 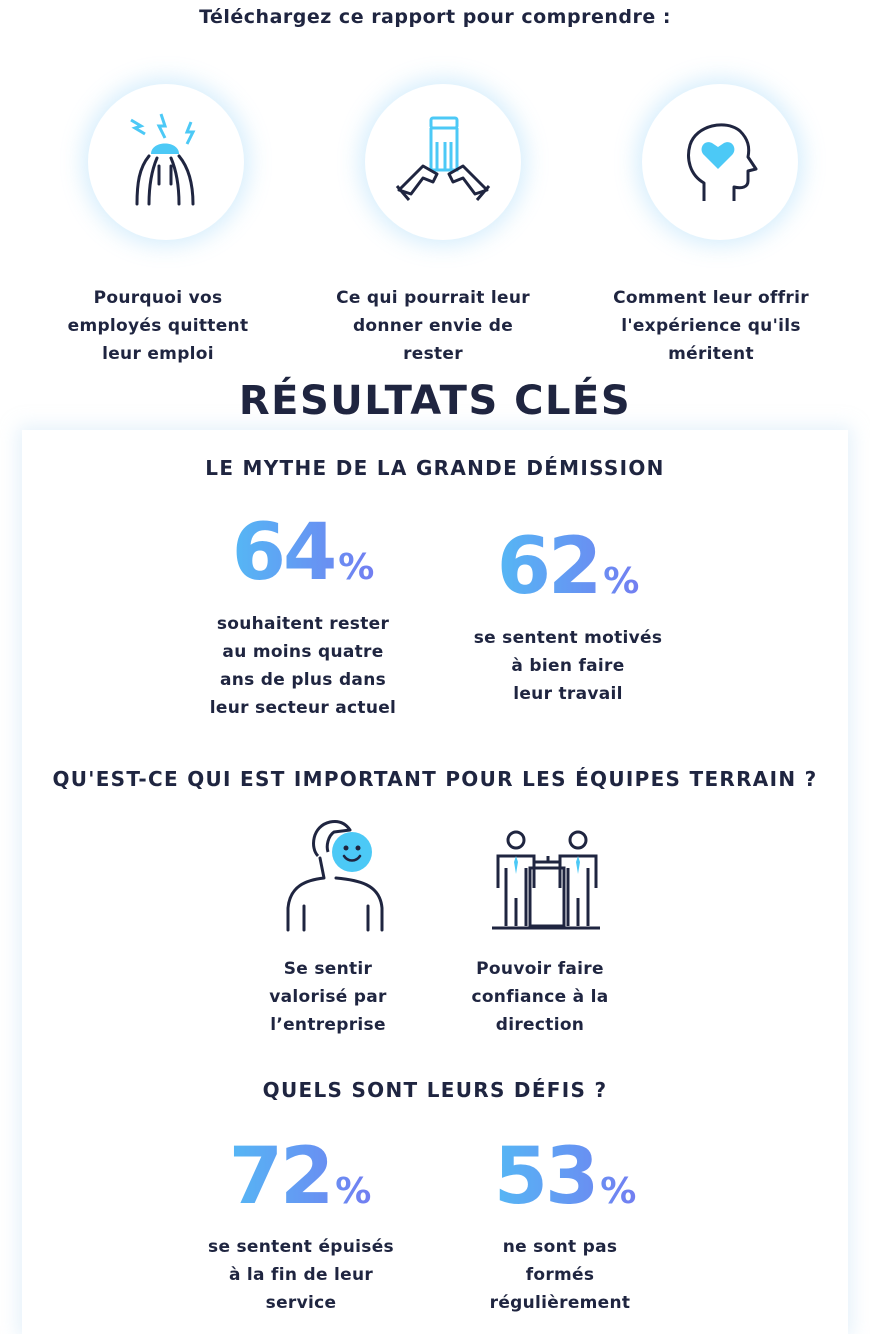 What do you see at coordinates (163, 159) in the screenshot?
I see `stressed-face-icon` at bounding box center [163, 159].